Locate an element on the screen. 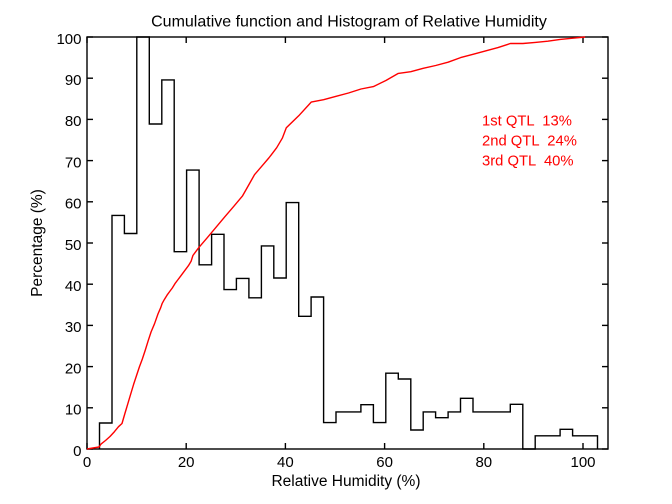 This screenshot has width=672, height=504. svg-text: 10 is located at coordinates (73, 410).